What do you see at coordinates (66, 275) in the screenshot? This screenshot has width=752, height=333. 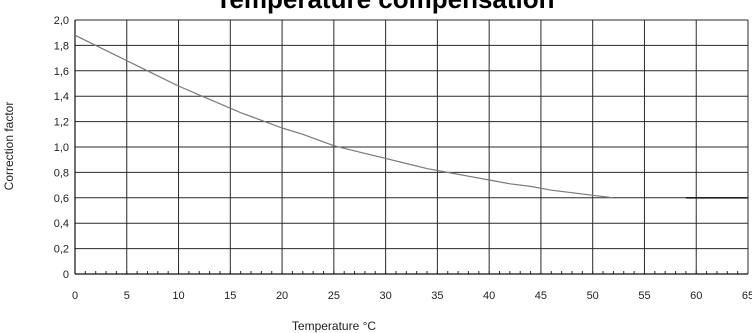 I see `y-tick-label: 0` at bounding box center [66, 275].